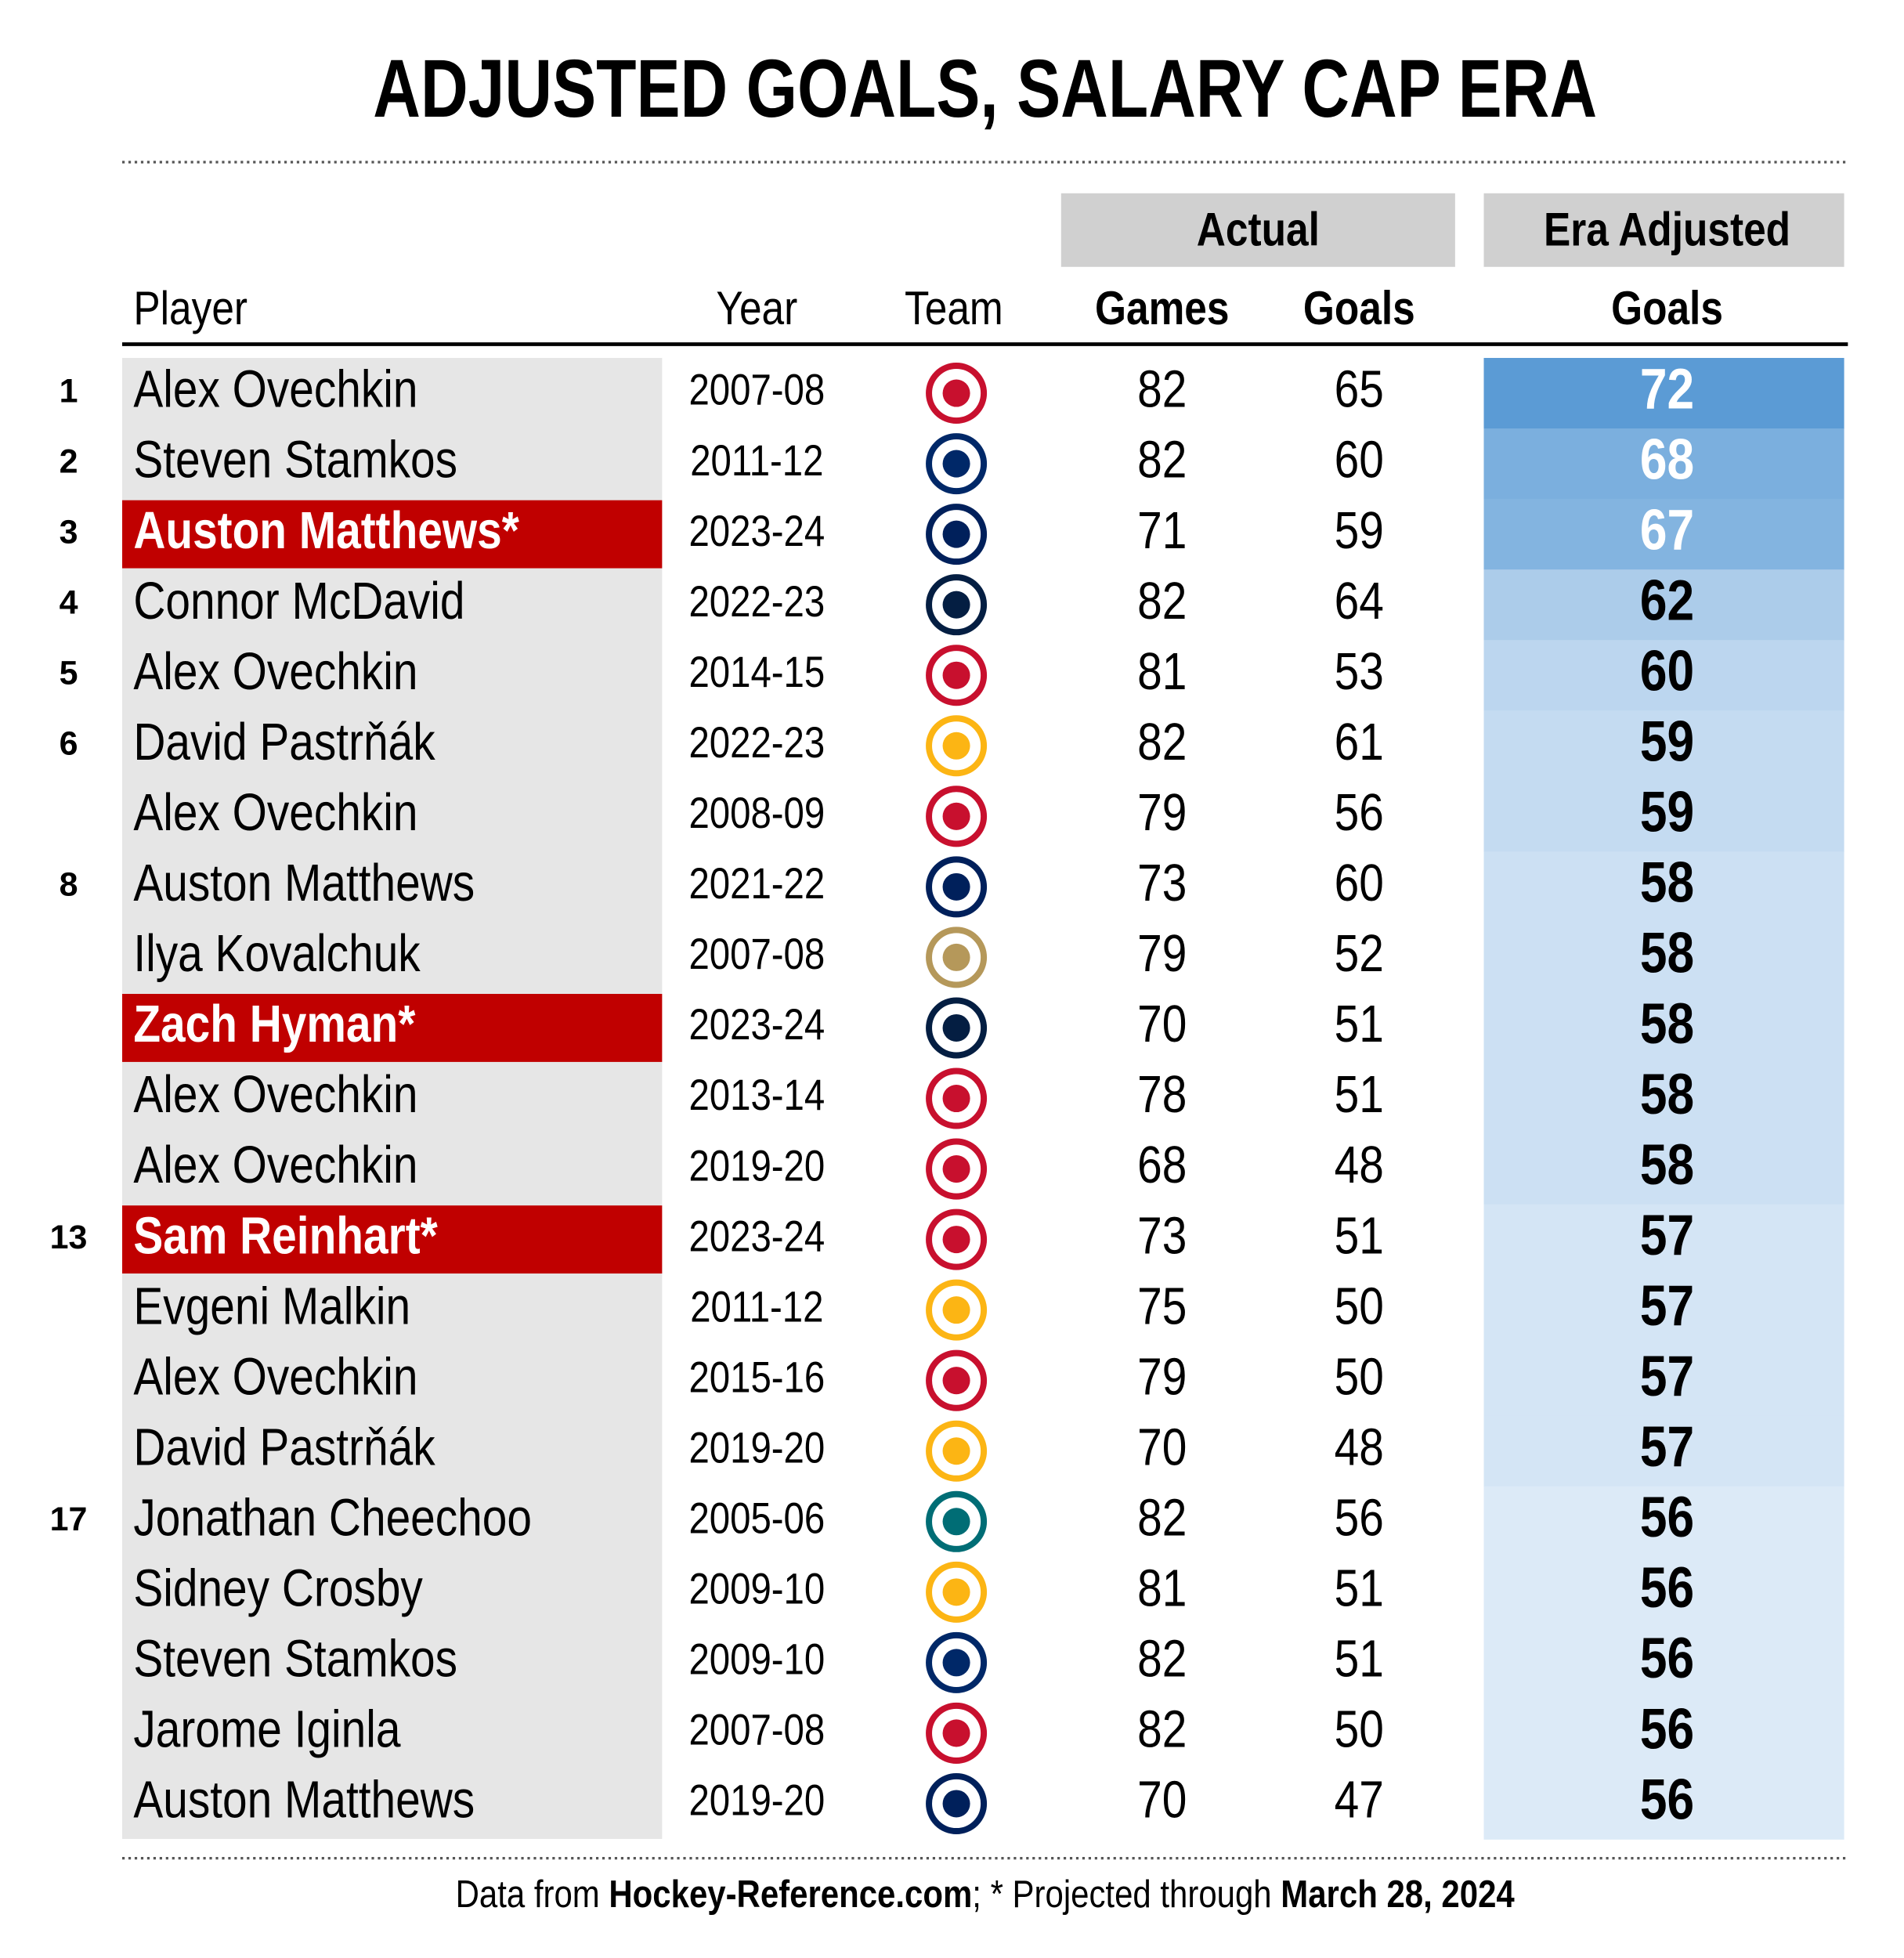 The height and width of the screenshot is (1958, 1904). What do you see at coordinates (756, 1588) in the screenshot?
I see `year: 2009-10` at bounding box center [756, 1588].